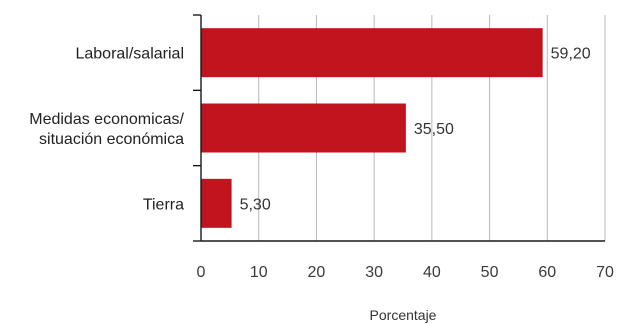  Describe the element at coordinates (201, 272) in the screenshot. I see `x-tick-label-0: 0` at that location.